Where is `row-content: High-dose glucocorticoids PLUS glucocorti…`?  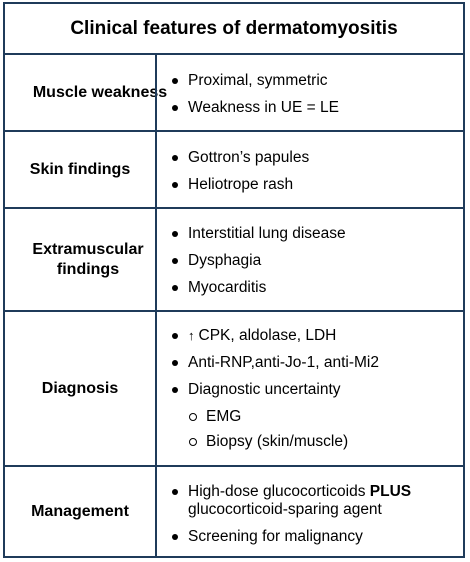 row-content: High-dose glucocorticoids PLUS glucocorti… is located at coordinates (309, 511).